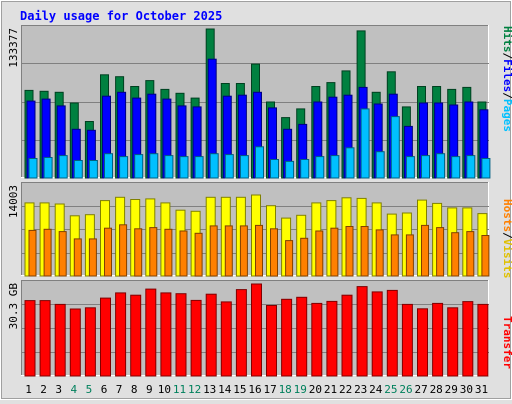  Describe the element at coordinates (506, 39) in the screenshot. I see `legend-hits: Hits` at that location.